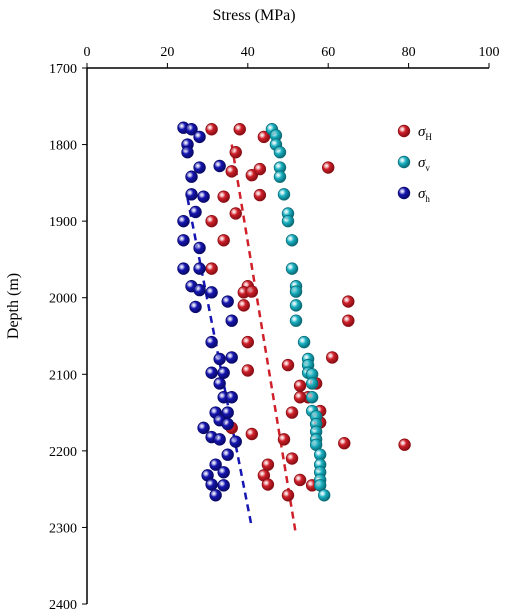  I want to click on x-tick-label: 20, so click(167, 52).